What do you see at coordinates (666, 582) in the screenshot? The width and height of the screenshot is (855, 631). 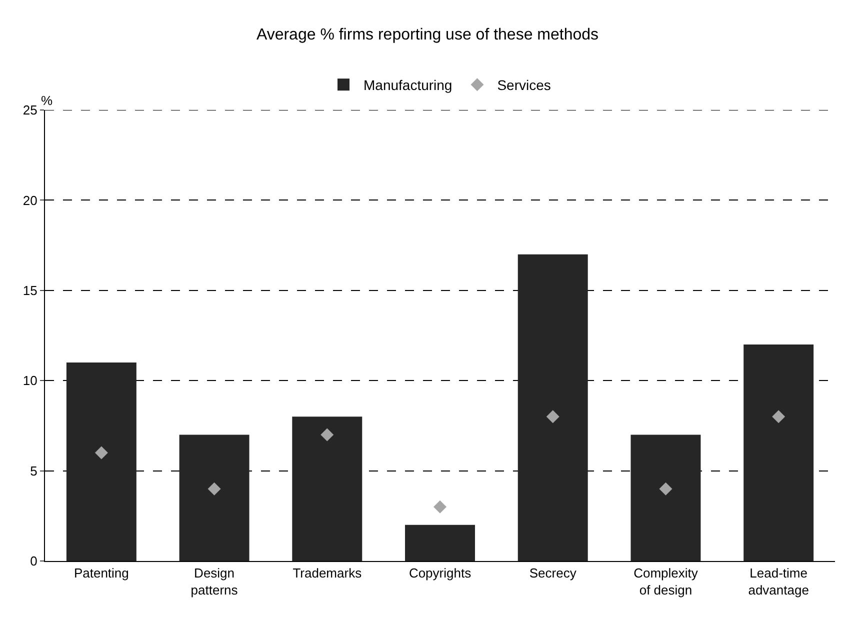 I see `x-tick-label: Complexity of design` at bounding box center [666, 582].